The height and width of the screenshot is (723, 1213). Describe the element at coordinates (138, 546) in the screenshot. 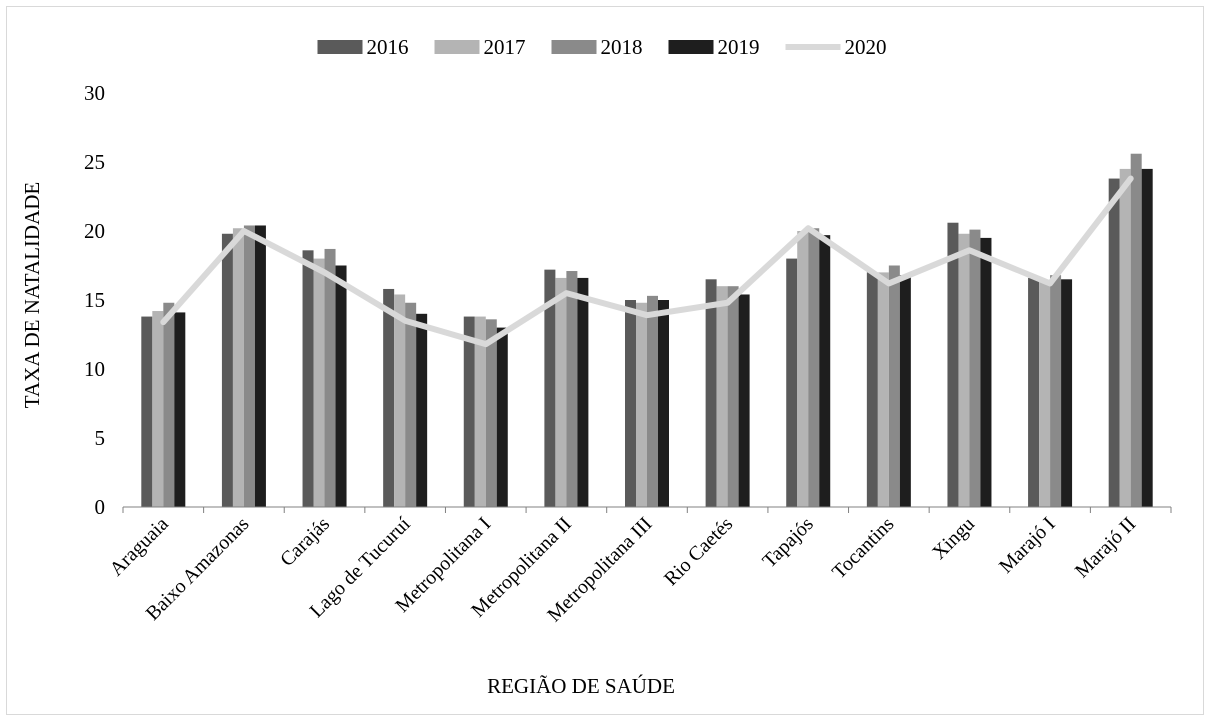

I see `x-tick-label: Araguaia` at that location.